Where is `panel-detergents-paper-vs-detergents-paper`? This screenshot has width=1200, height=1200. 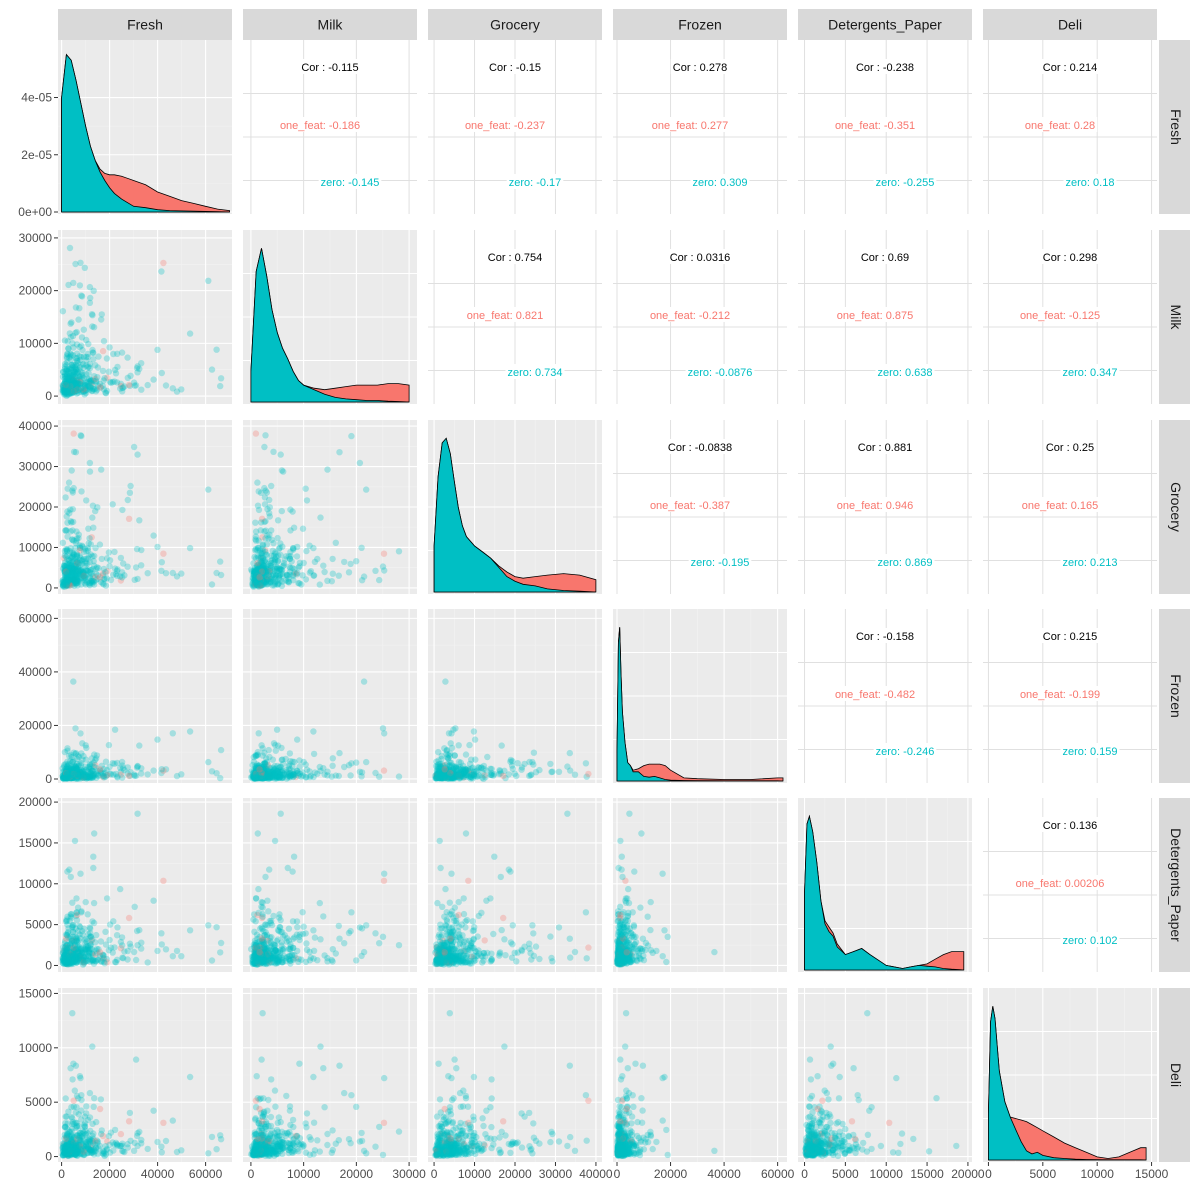 panel-detergents-paper-vs-detergents-paper is located at coordinates (885, 885).